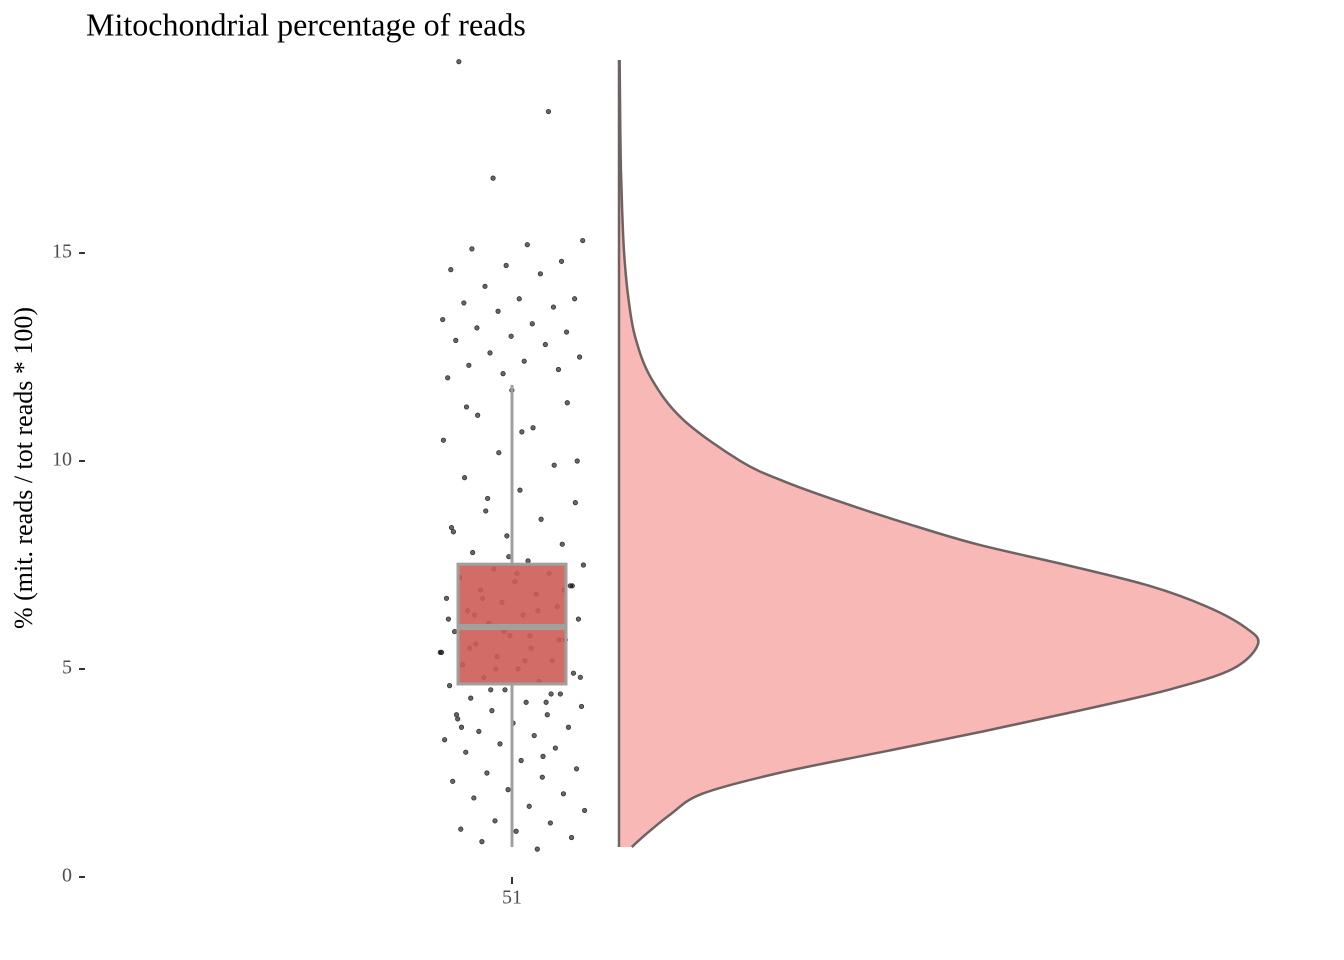 The image size is (1344, 960). Describe the element at coordinates (62, 460) in the screenshot. I see `y-tick-label: 10` at that location.